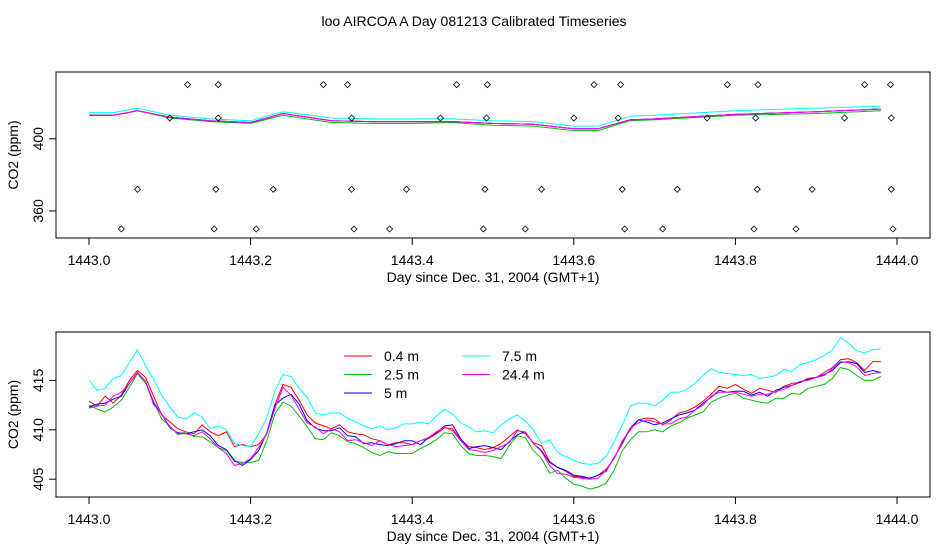 The image size is (950, 550). What do you see at coordinates (38, 430) in the screenshot?
I see `y-tick-label: 410` at bounding box center [38, 430].